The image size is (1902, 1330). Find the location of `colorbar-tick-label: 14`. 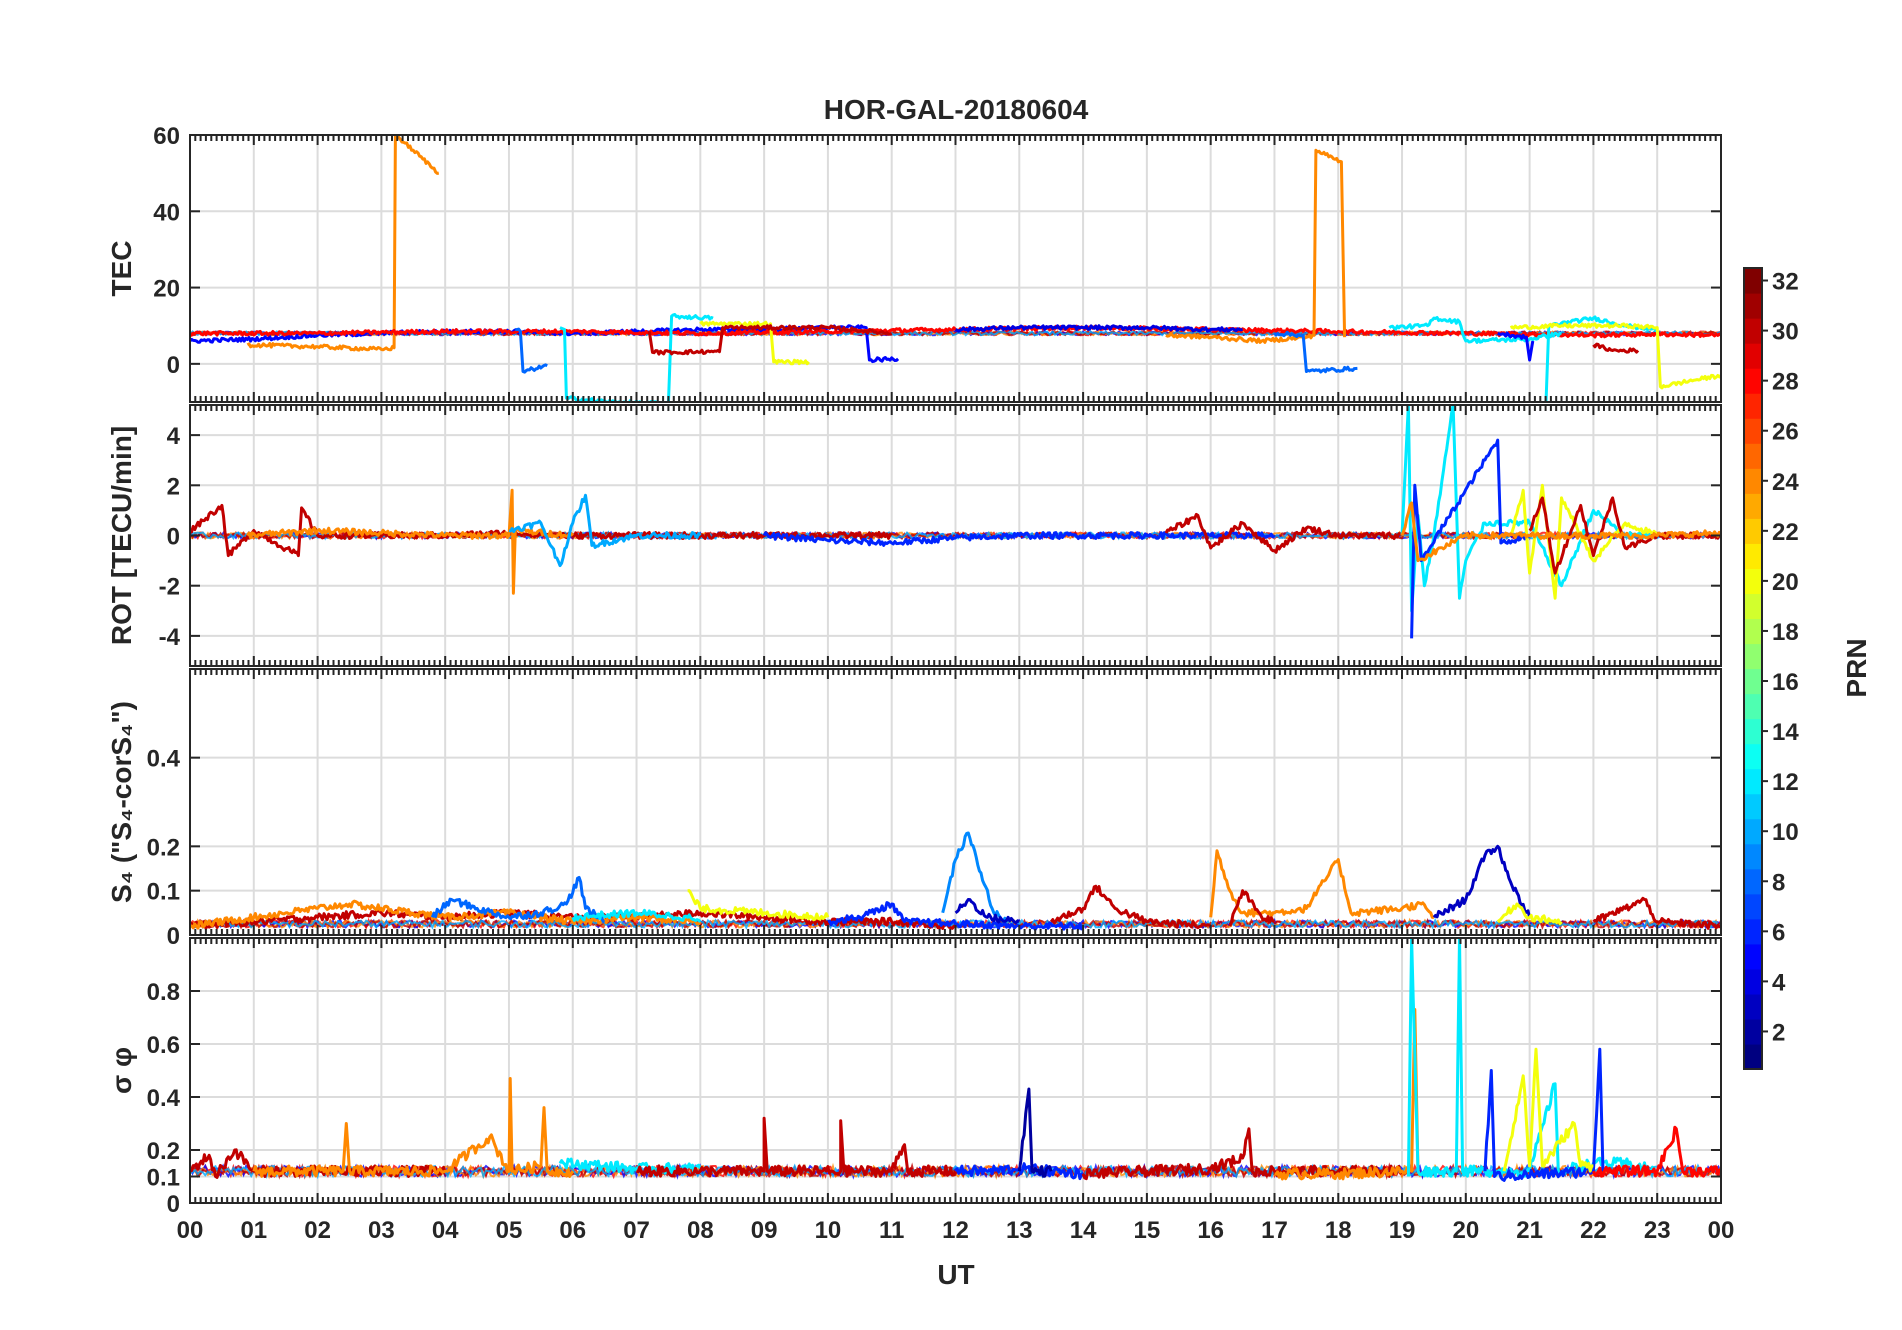

colorbar-tick-label: 14 is located at coordinates (1785, 732).